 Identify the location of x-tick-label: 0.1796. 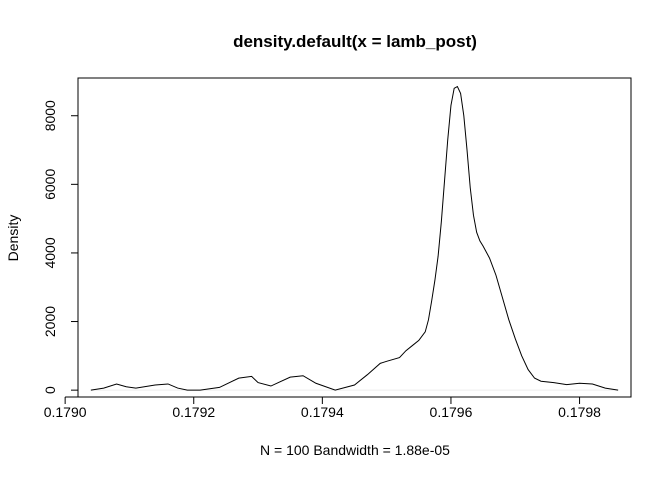
(451, 412).